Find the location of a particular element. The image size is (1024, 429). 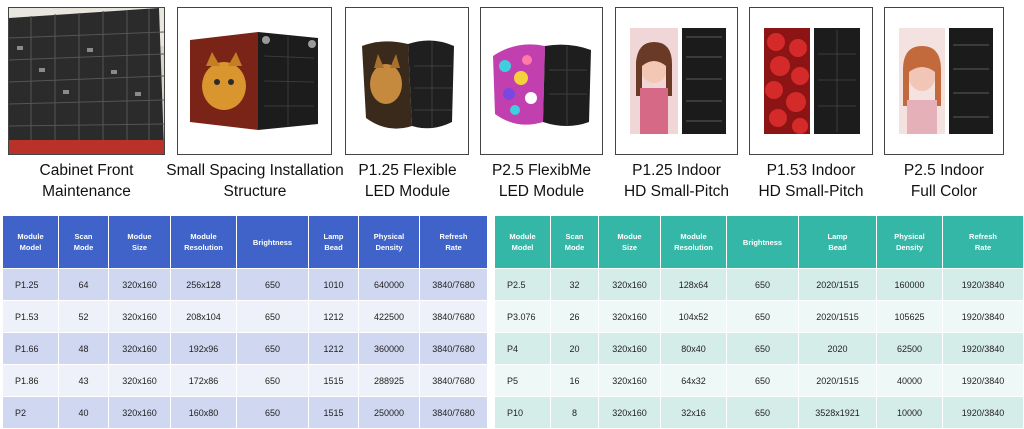

product-card-cabinet-front is located at coordinates (86, 81).